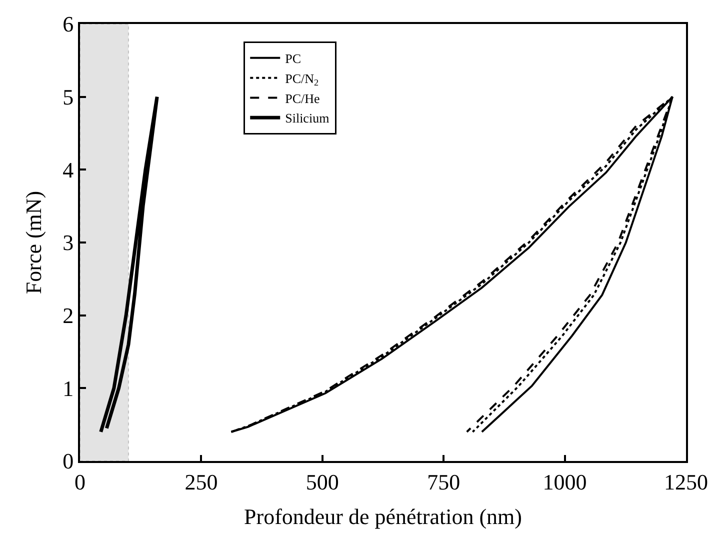  I want to click on y-tick-label: 4, so click(68, 169).